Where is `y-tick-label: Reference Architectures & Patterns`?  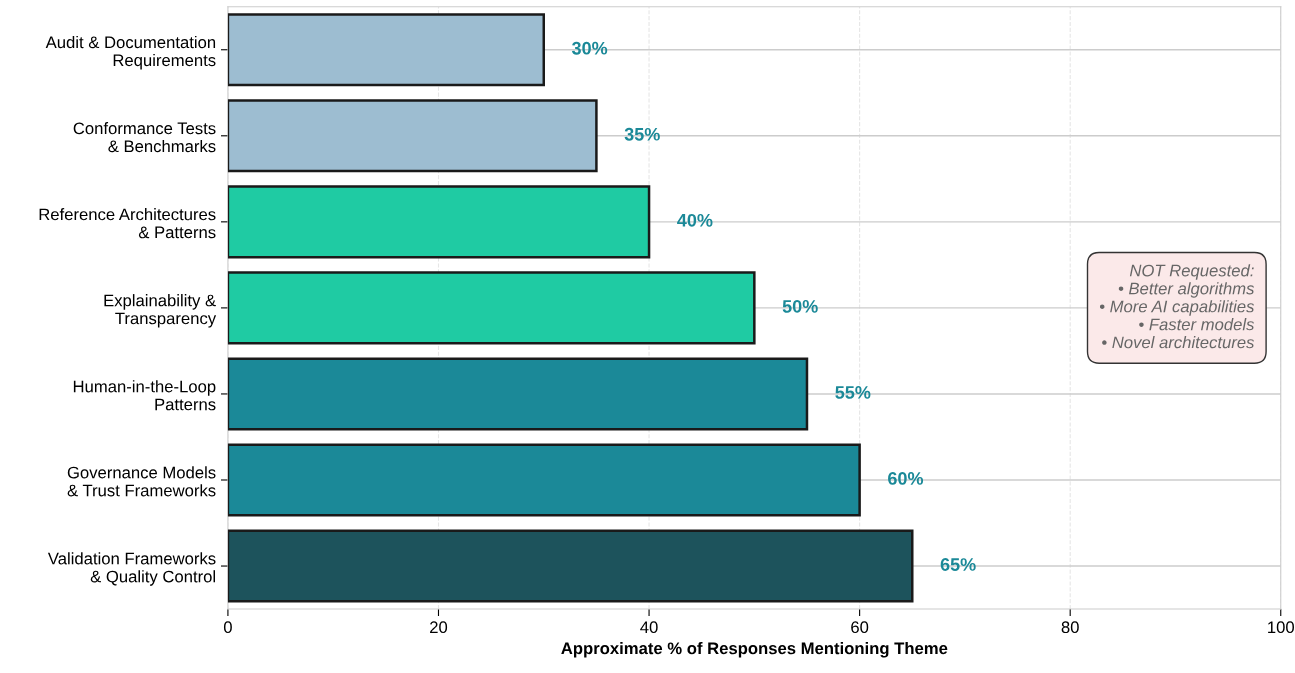 y-tick-label: Reference Architectures & Patterns is located at coordinates (127, 223).